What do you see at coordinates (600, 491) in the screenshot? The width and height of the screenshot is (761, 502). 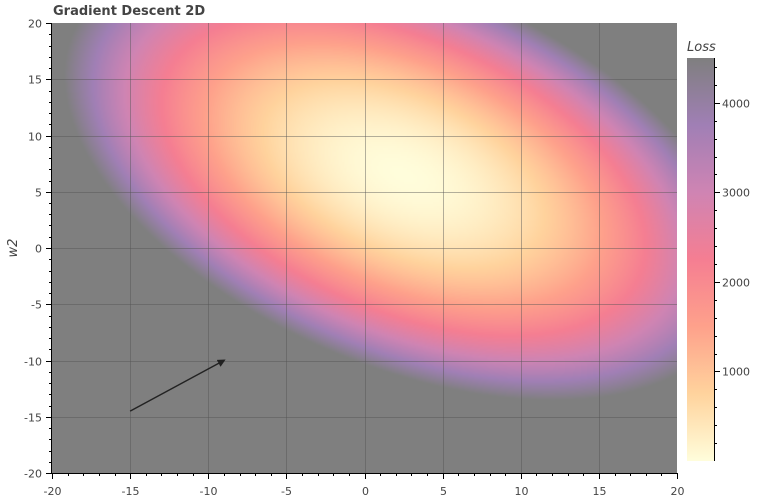 I see `x-tick-label: 15` at bounding box center [600, 491].